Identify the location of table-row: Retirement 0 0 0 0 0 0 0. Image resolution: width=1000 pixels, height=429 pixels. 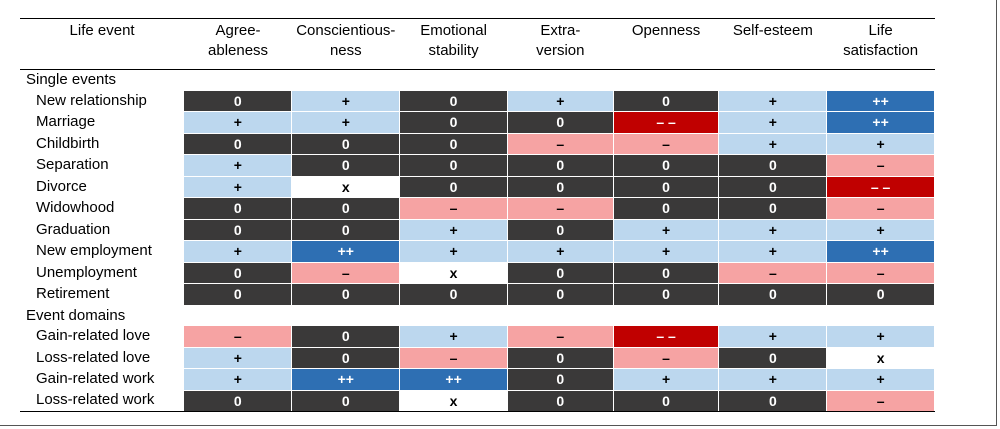
(477, 294).